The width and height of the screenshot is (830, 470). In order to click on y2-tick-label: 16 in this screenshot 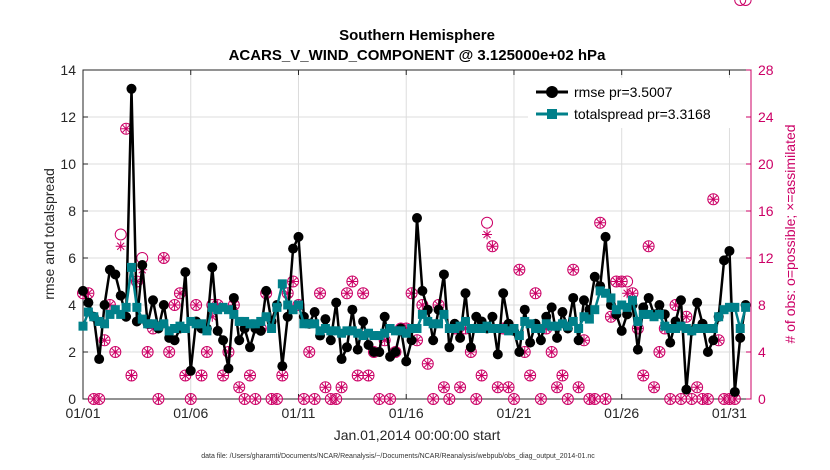, I will do `click(766, 211)`.